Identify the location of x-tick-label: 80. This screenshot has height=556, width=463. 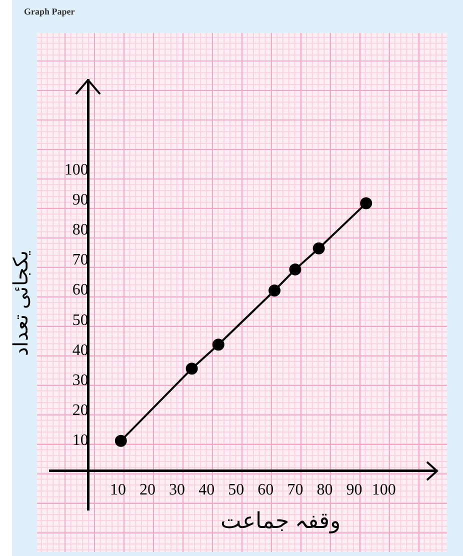
(324, 490).